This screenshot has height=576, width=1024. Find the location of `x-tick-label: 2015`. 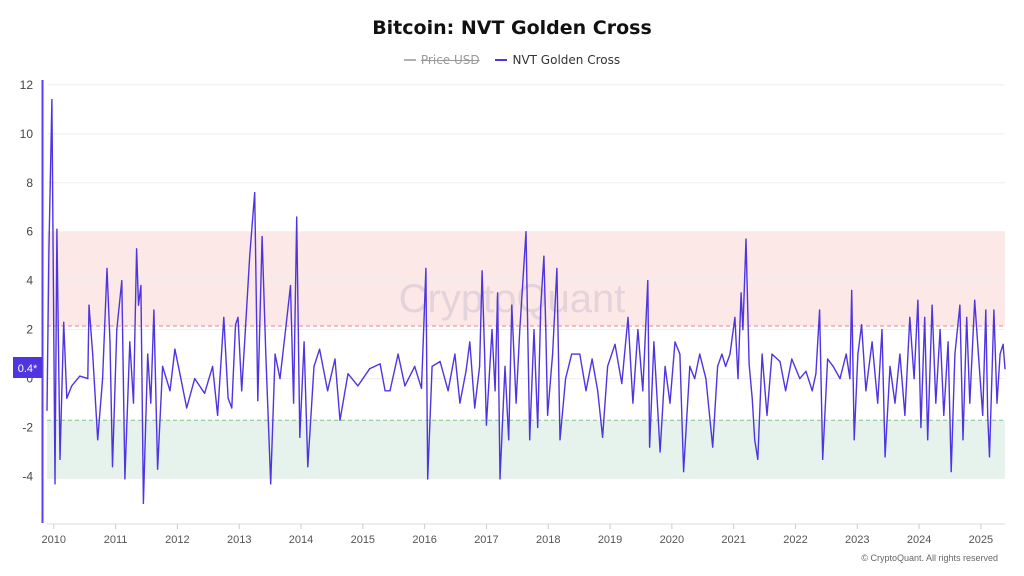

x-tick-label: 2015 is located at coordinates (363, 540).